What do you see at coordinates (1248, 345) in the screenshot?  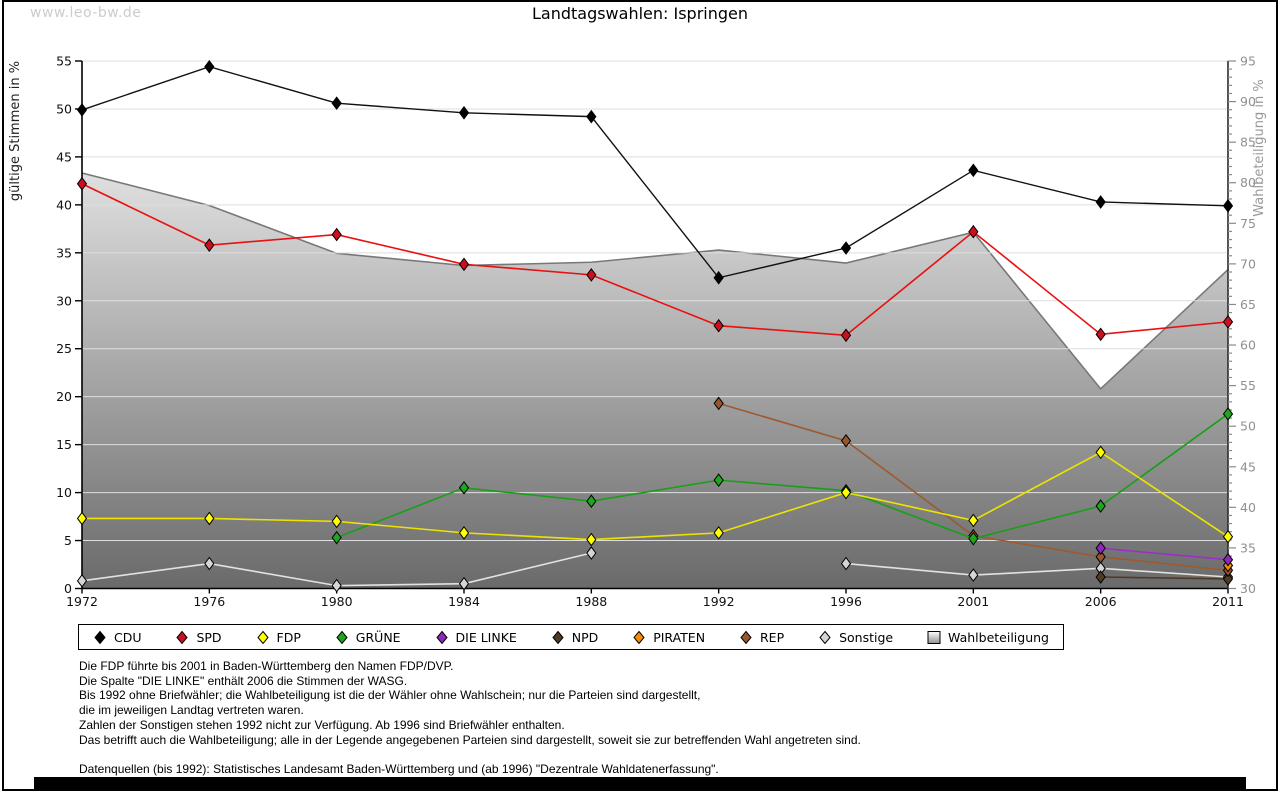 I see `right-tick-label: 60` at bounding box center [1248, 345].